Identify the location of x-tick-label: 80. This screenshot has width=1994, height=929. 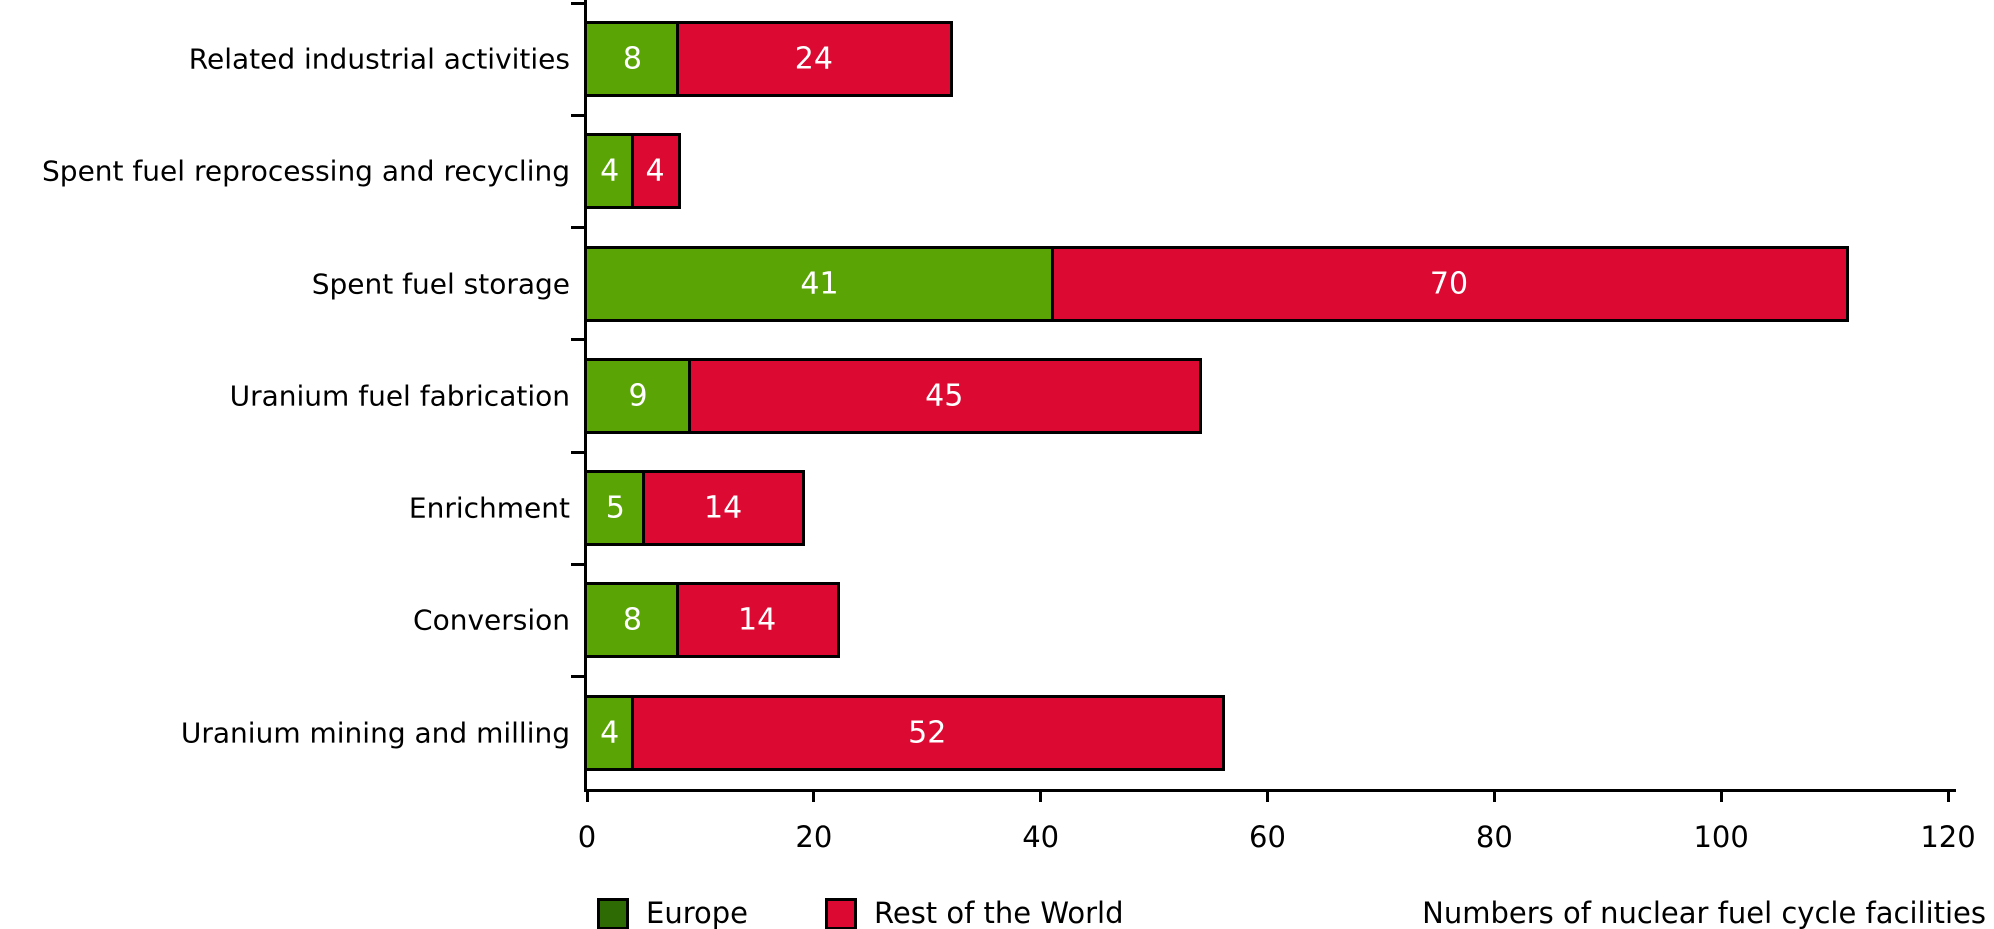
(1494, 837).